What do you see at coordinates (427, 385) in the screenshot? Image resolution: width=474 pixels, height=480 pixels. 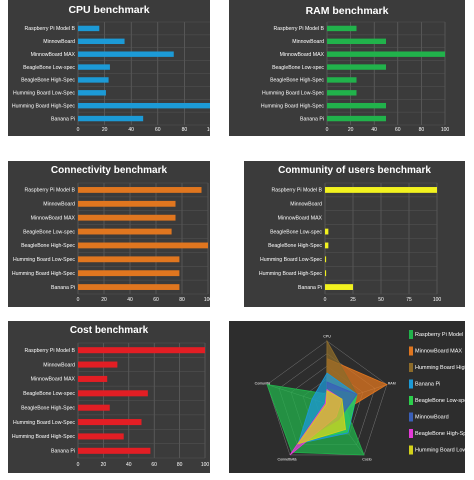 I see `legend-label: Banana Pi` at bounding box center [427, 385].